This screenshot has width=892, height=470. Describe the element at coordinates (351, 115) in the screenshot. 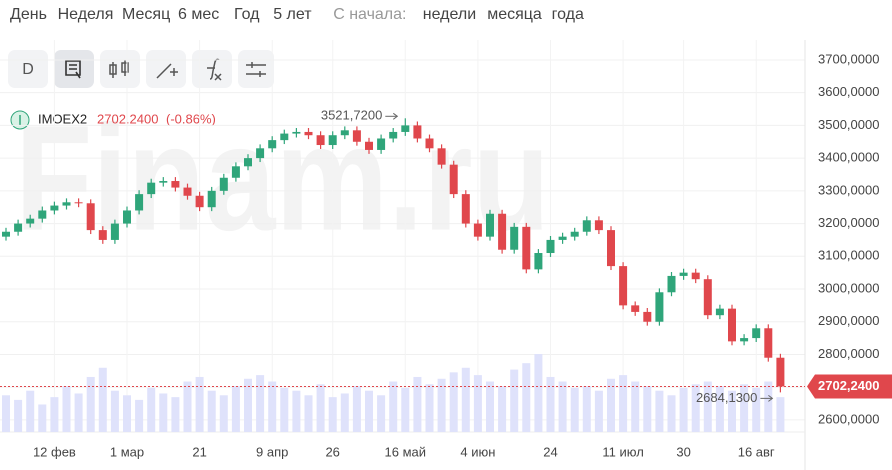

I see `marker-label: 3521,7200` at that location.